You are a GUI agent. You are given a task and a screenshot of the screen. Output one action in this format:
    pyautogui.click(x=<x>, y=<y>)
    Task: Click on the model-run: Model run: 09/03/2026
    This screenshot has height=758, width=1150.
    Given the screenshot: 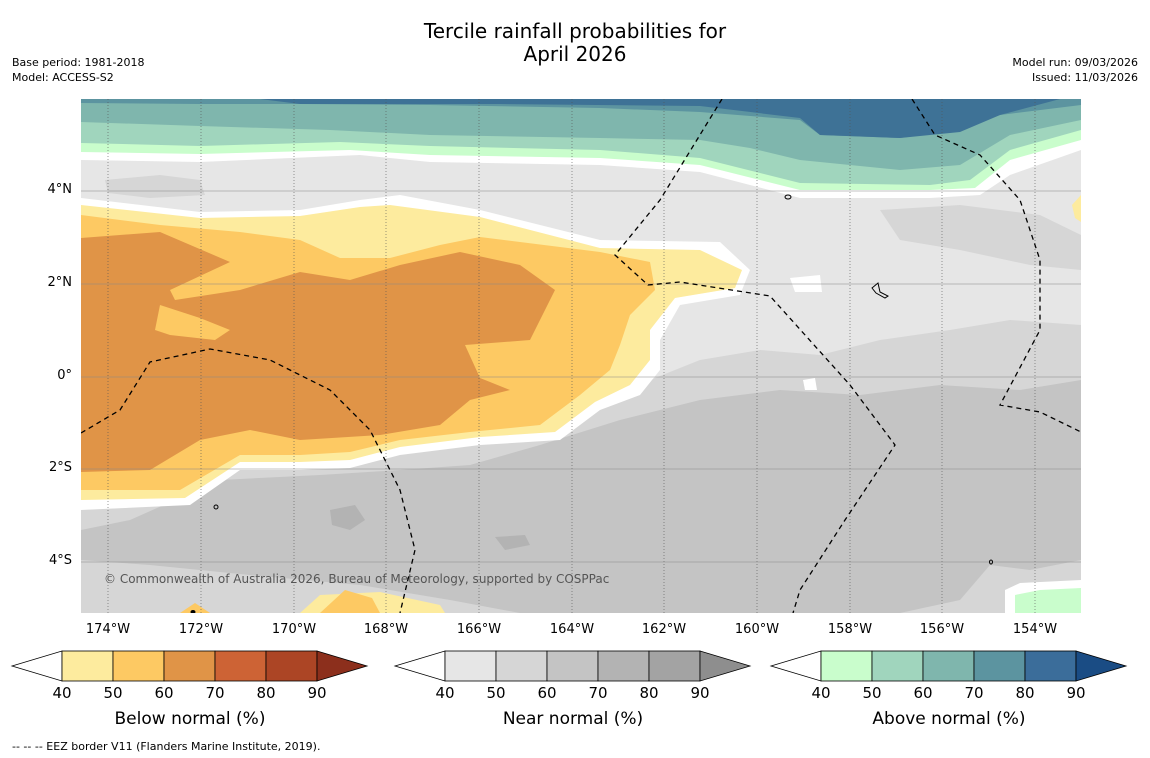 What is the action you would take?
    pyautogui.click(x=1075, y=62)
    